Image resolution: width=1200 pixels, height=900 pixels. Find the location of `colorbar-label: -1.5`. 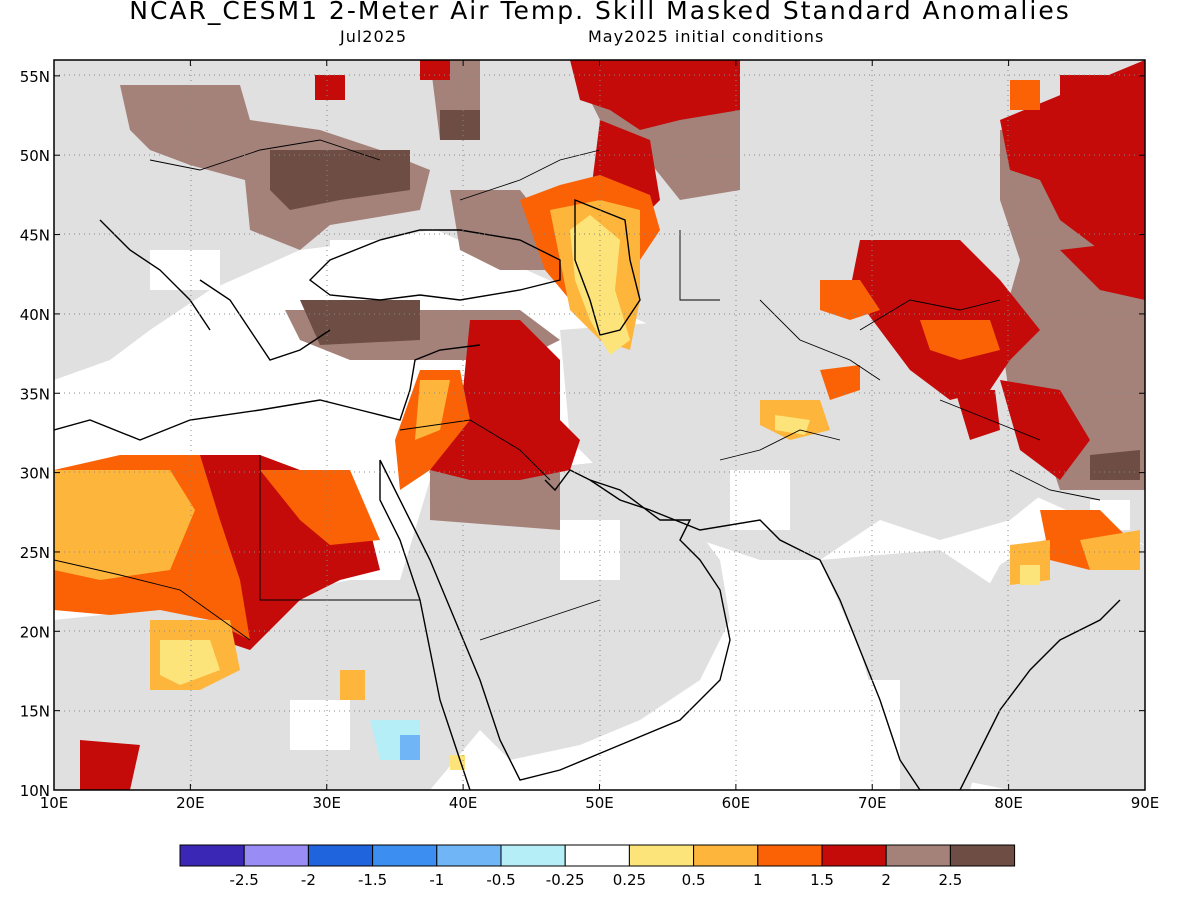

colorbar-label: -1.5 is located at coordinates (372, 880).